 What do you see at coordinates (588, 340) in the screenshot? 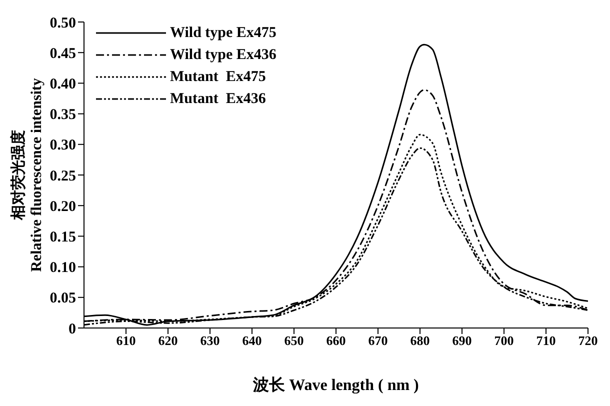
I see `x-tick-label: 720` at bounding box center [588, 340].